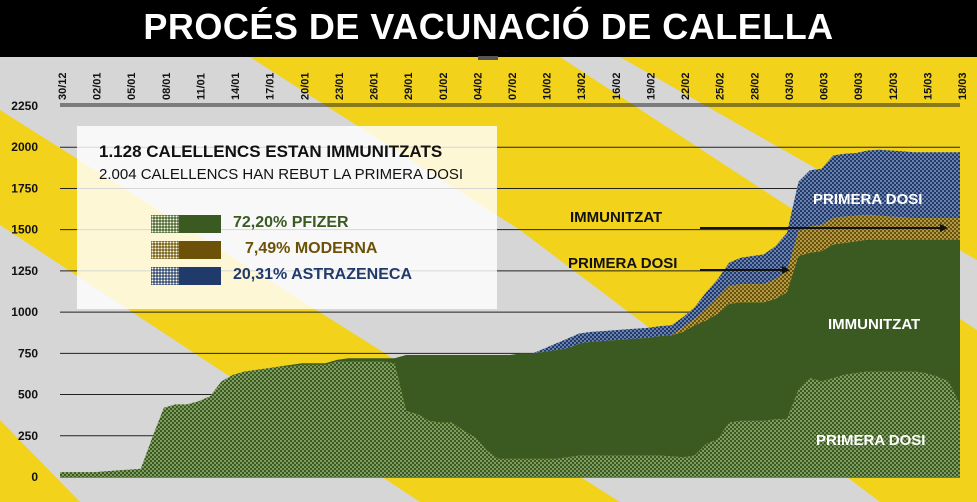  Describe the element at coordinates (928, 86) in the screenshot. I see `x-tick-label: 15/03` at that location.